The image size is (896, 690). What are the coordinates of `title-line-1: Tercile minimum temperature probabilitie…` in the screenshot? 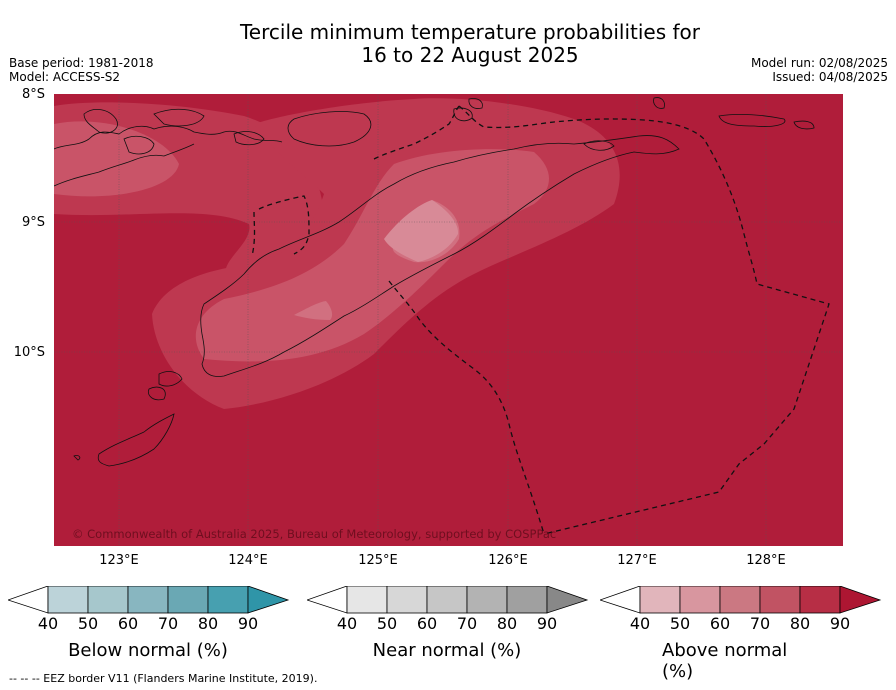 It's located at (470, 32).